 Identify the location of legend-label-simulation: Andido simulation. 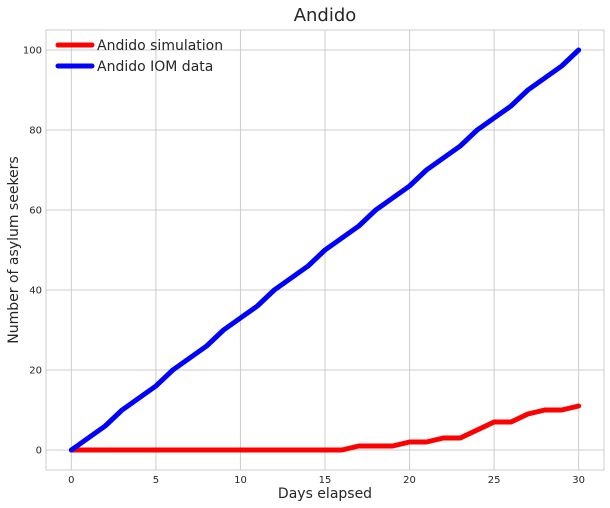
(160, 46).